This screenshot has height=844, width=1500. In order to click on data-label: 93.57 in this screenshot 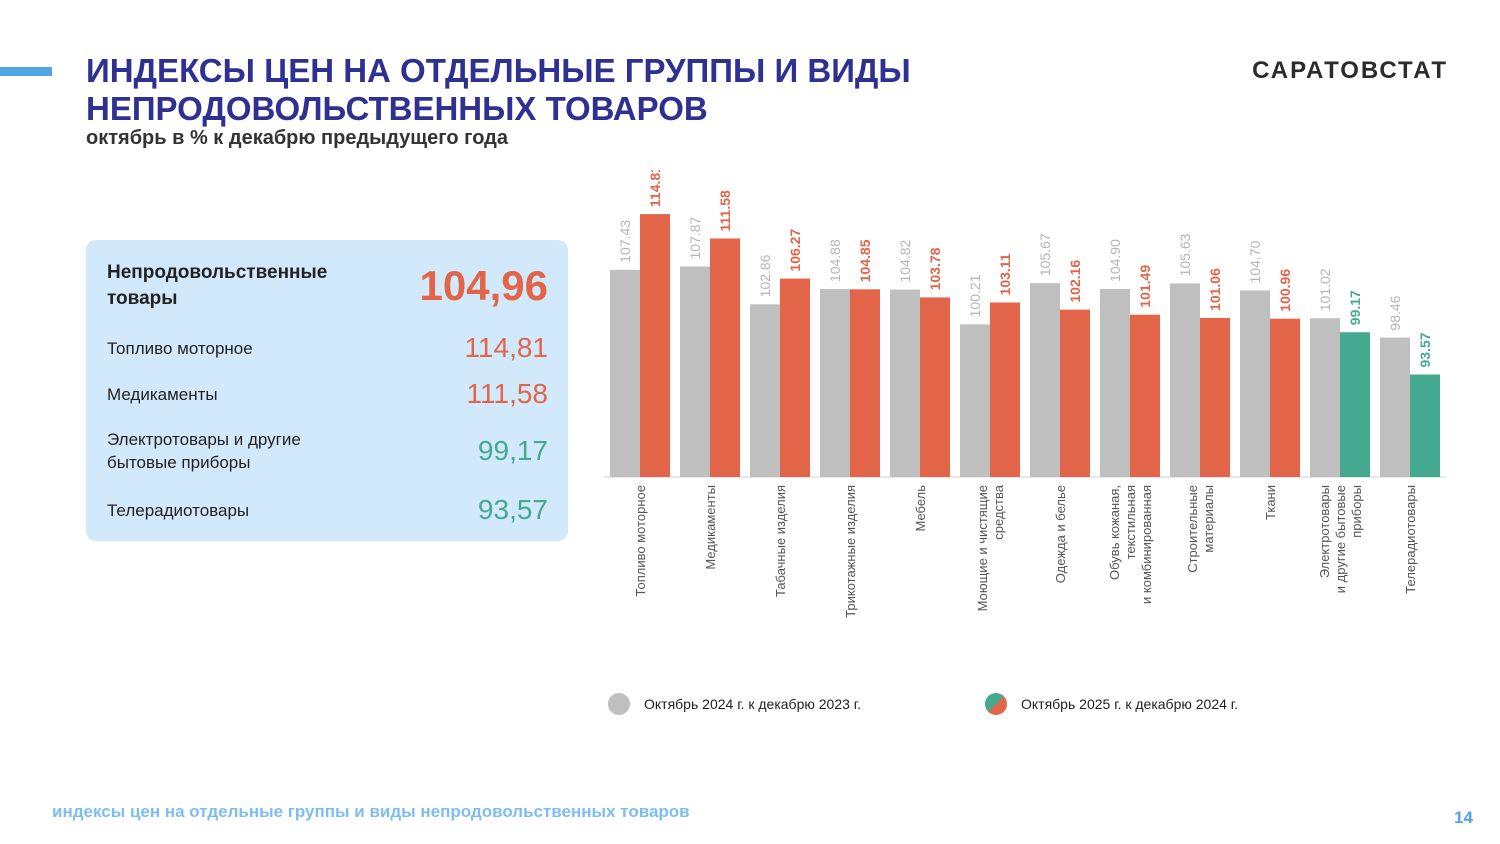, I will do `click(1425, 349)`.